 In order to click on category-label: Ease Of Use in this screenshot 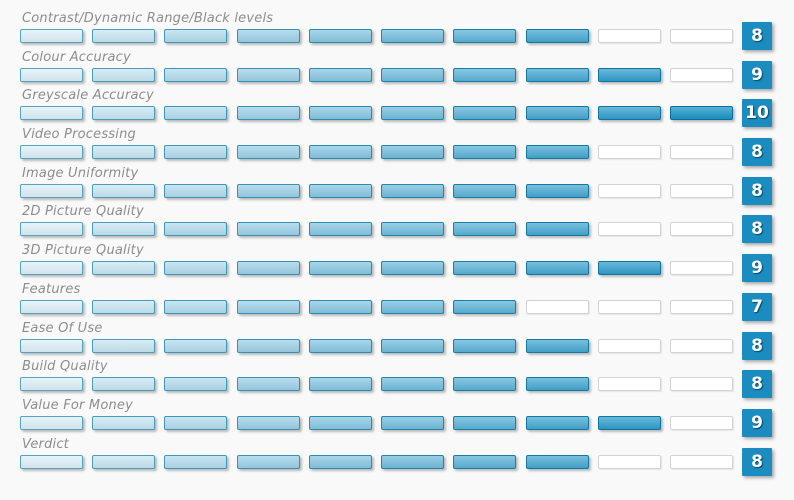, I will do `click(62, 328)`.